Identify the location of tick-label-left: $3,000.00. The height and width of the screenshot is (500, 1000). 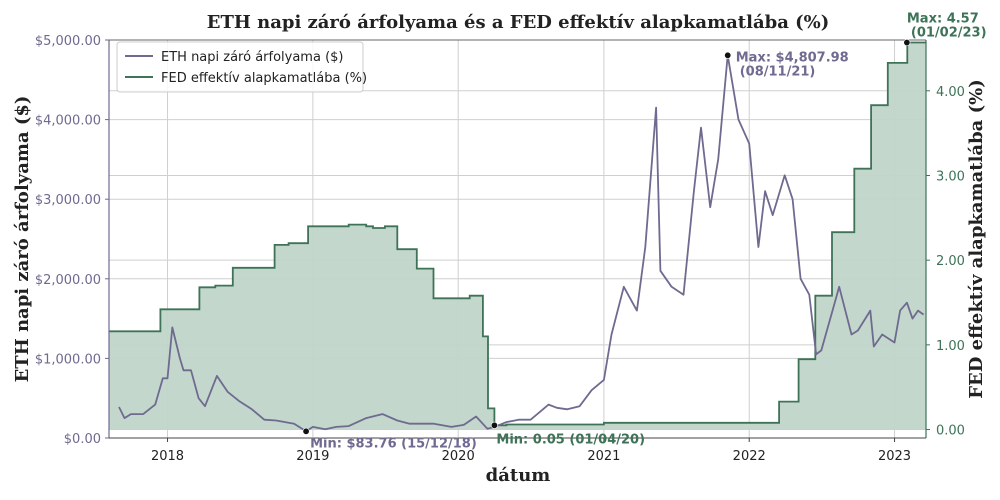
(68, 200).